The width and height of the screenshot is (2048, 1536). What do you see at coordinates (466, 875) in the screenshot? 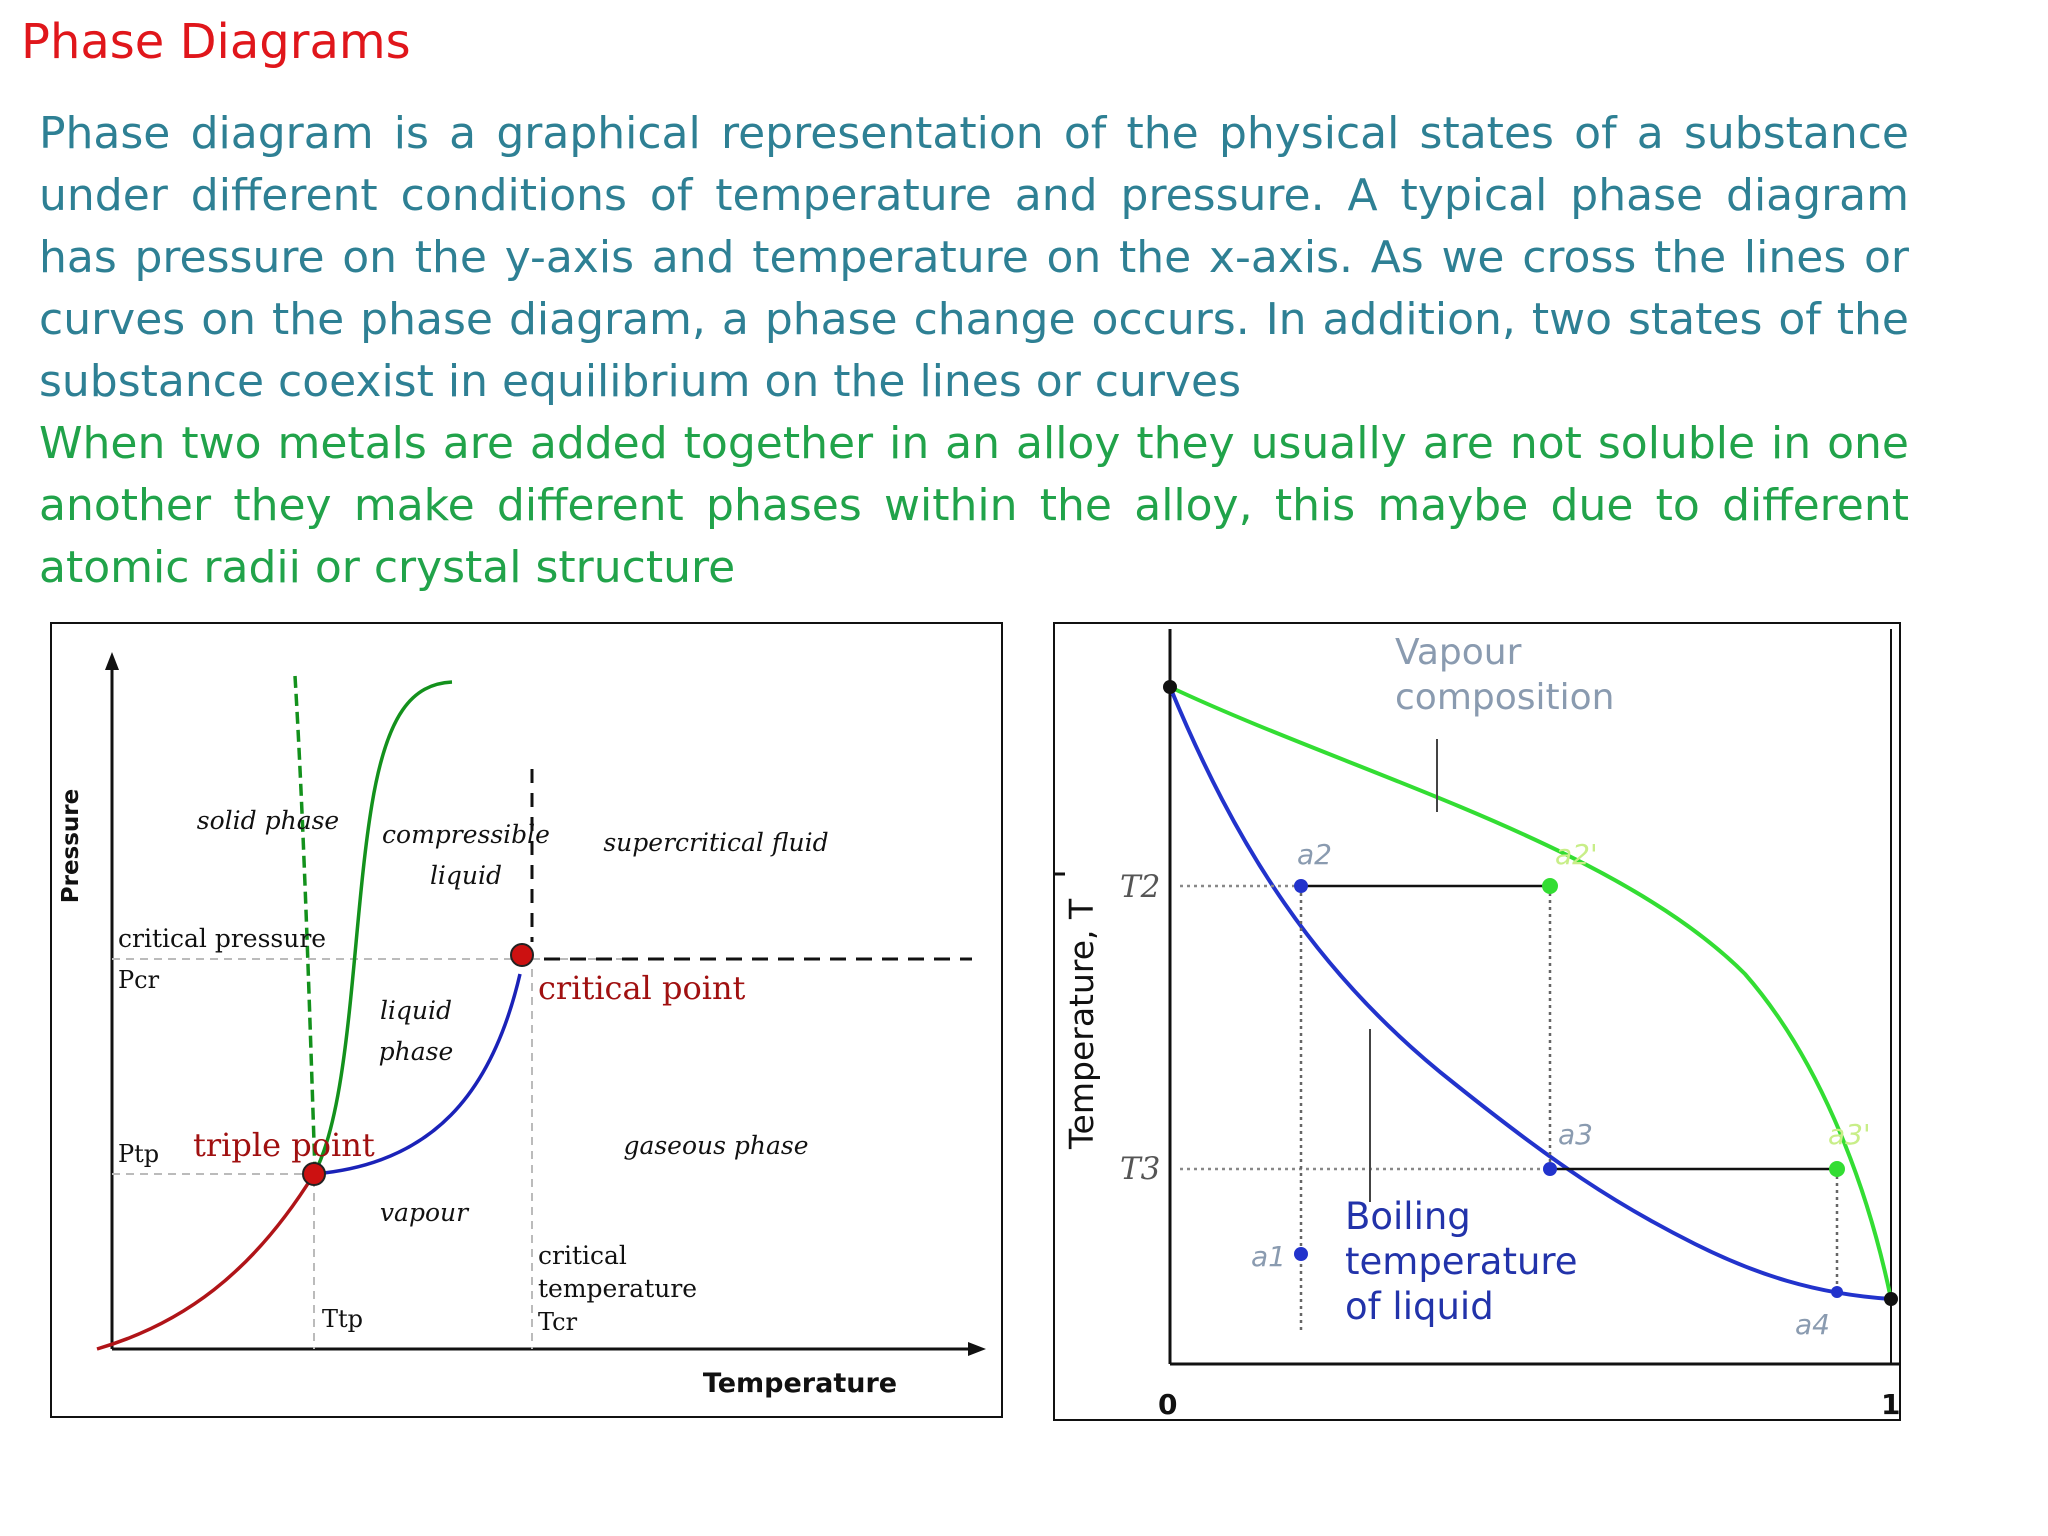
I see `compressible-label-2: liquid` at bounding box center [466, 875].